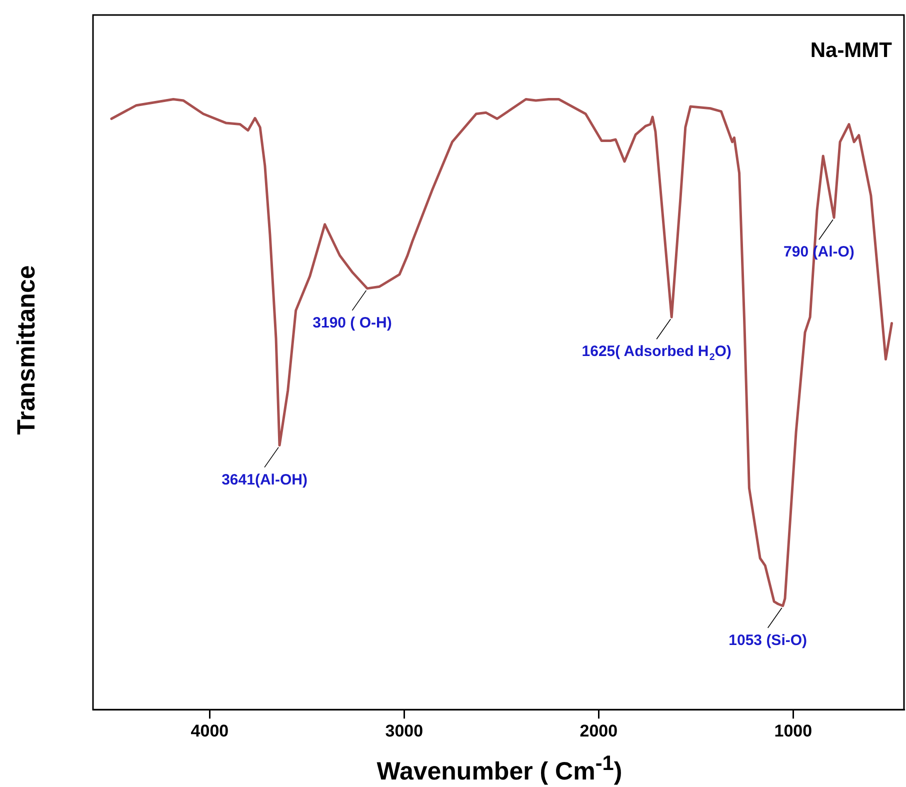  What do you see at coordinates (793, 730) in the screenshot?
I see `x-tick-label: 1000` at bounding box center [793, 730].